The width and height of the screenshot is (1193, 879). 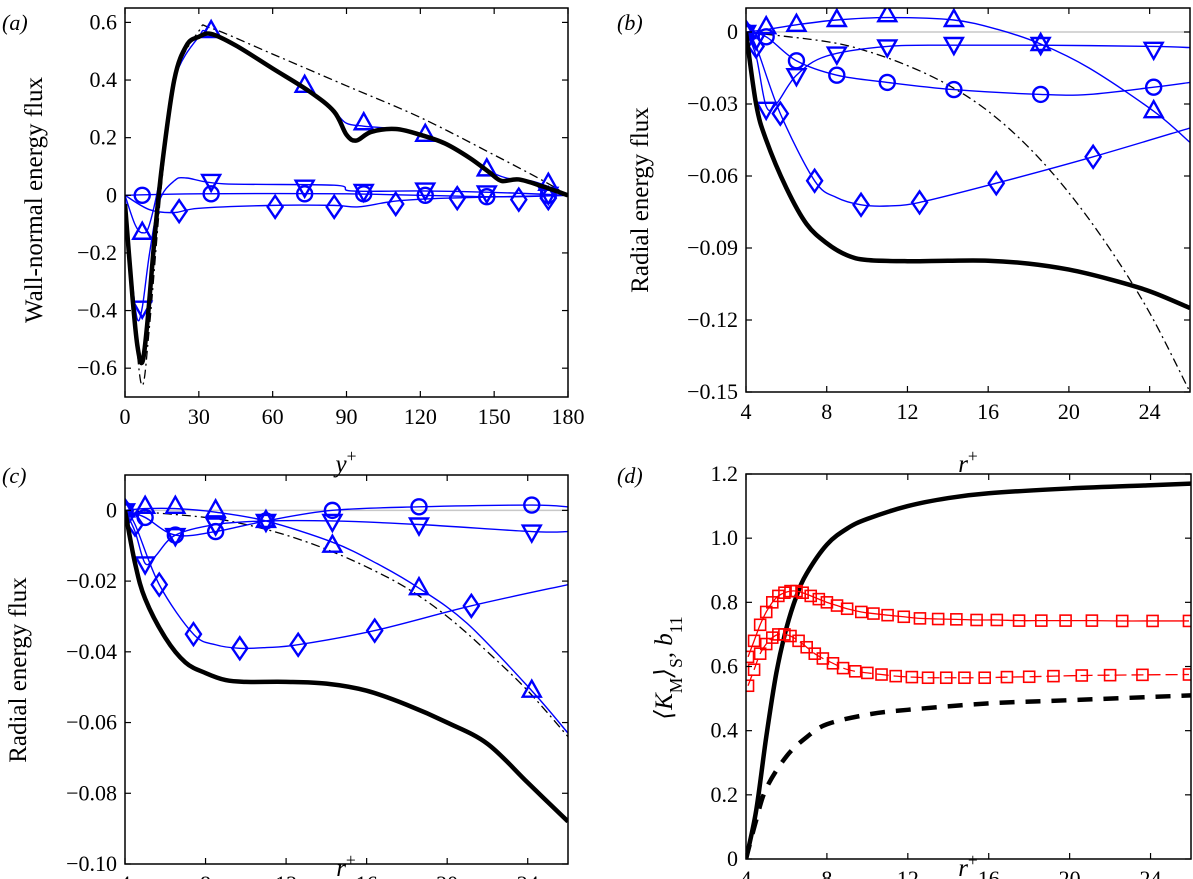 I want to click on y-tick-label: −0.15, so click(x=712, y=391).